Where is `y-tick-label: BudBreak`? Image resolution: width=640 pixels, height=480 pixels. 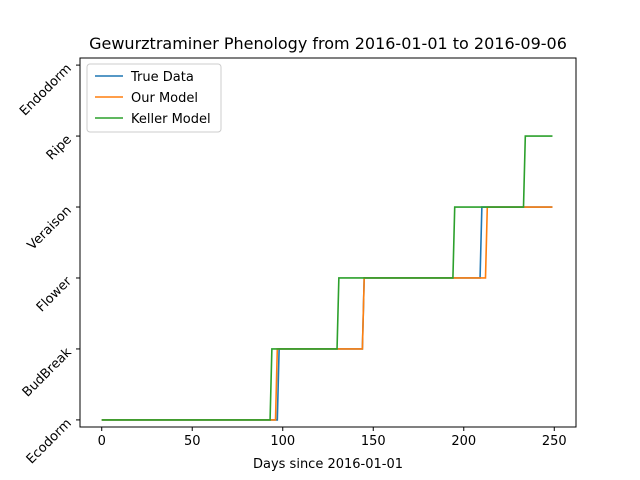
y-tick-label: BudBreak is located at coordinates (47, 372).